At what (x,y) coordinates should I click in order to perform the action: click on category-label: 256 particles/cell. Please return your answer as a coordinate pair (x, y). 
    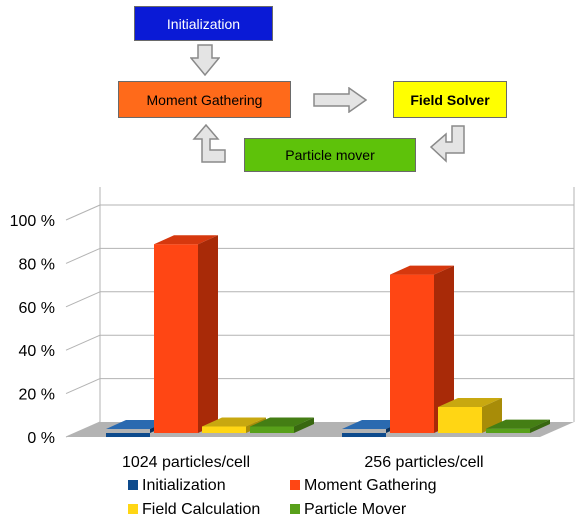
    Looking at the image, I should click on (423, 462).